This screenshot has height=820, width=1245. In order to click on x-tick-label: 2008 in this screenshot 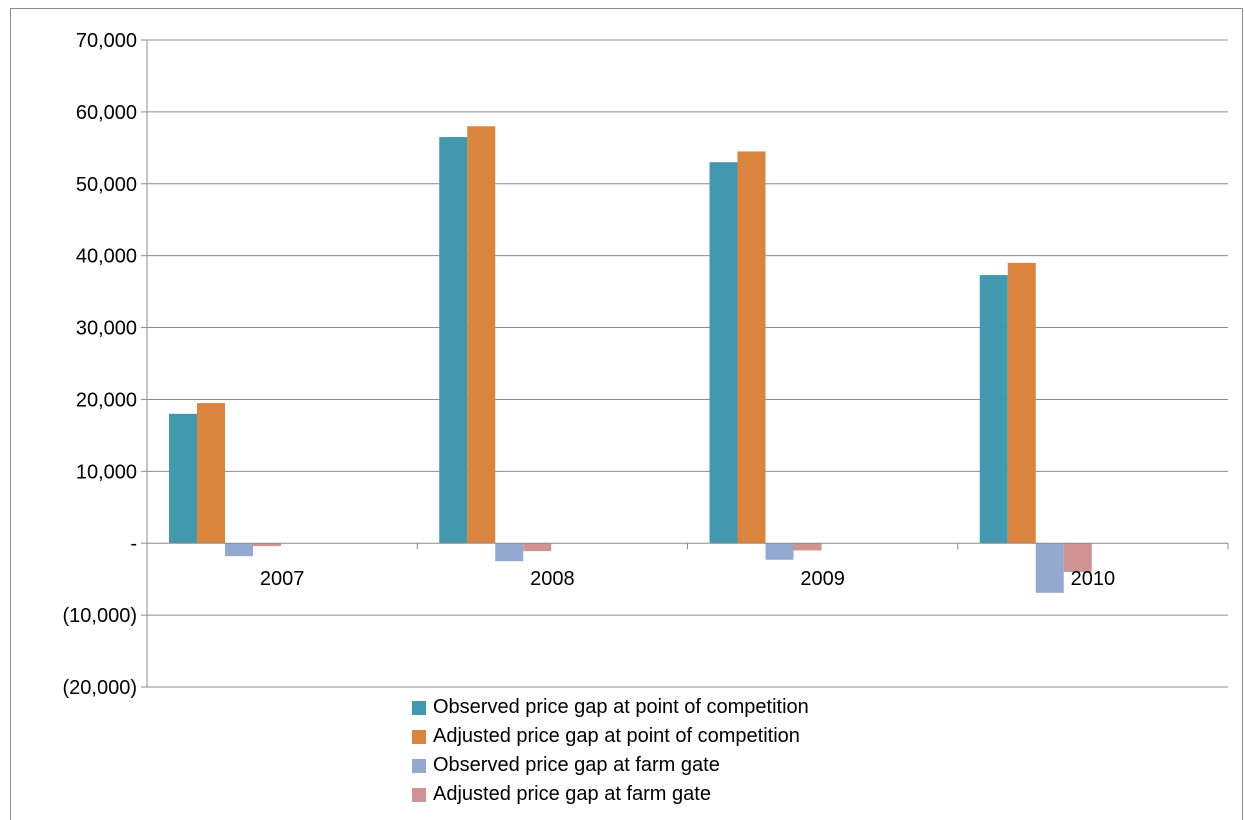, I will do `click(552, 579)`.